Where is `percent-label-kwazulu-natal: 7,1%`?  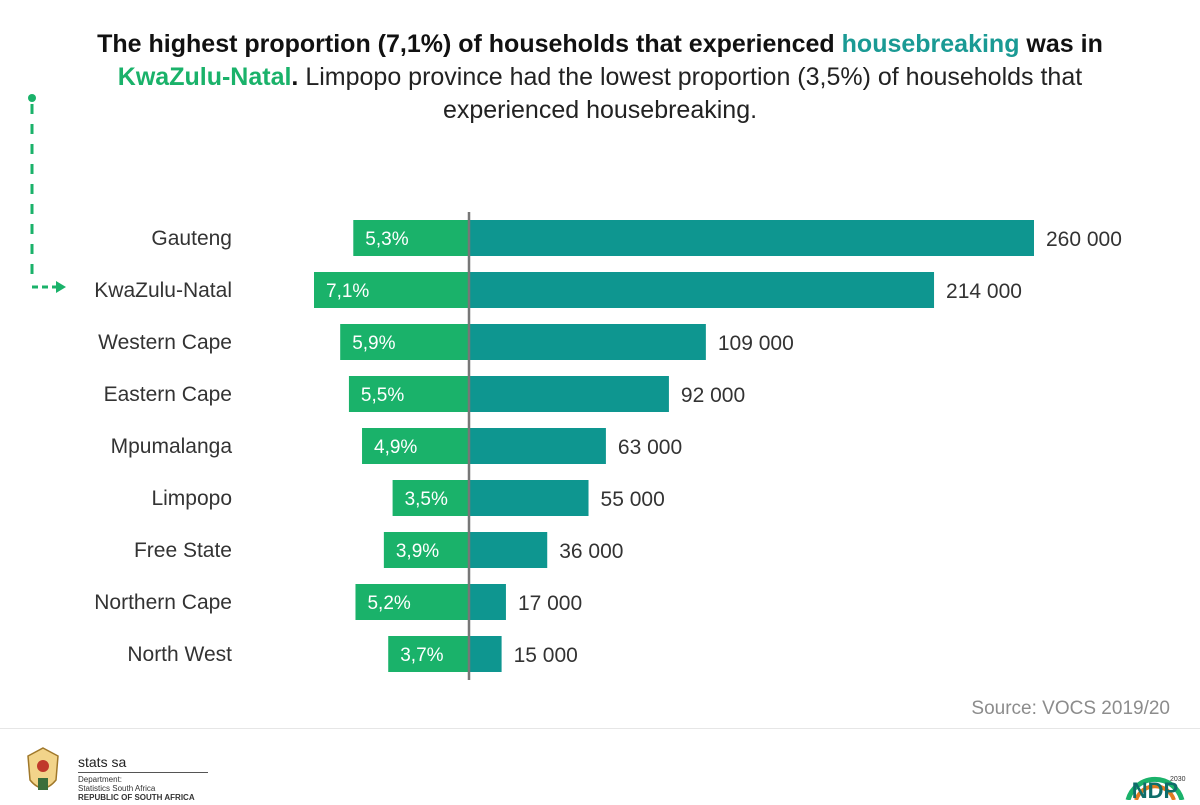
percent-label-kwazulu-natal: 7,1% is located at coordinates (347, 291).